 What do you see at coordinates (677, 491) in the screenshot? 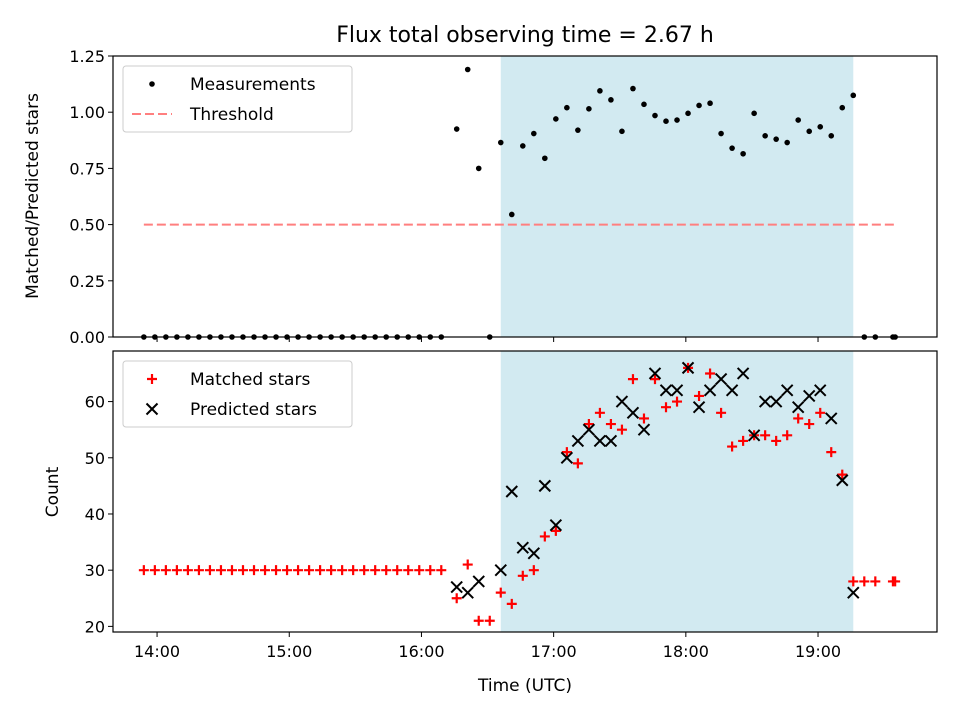
I see `bottom-observing-span` at bounding box center [677, 491].